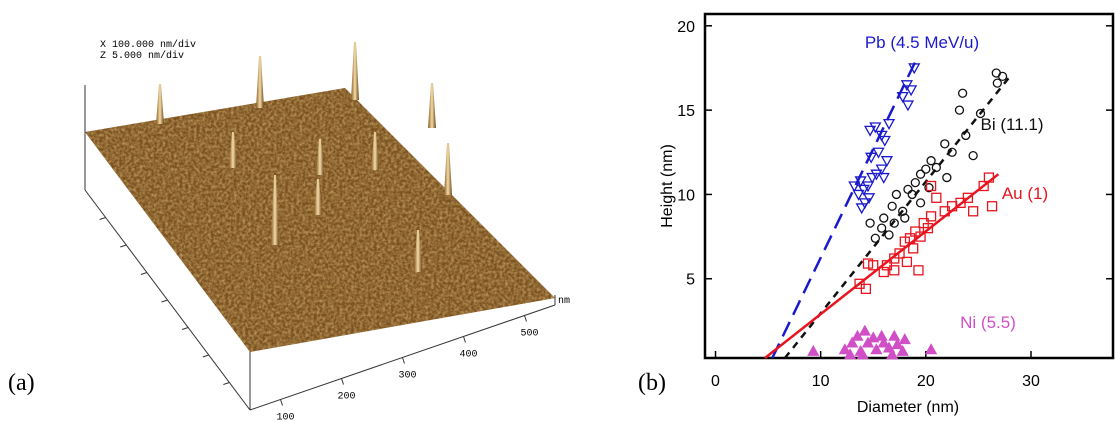 The height and width of the screenshot is (422, 1115). I want to click on x-tick-label: 20, so click(926, 381).